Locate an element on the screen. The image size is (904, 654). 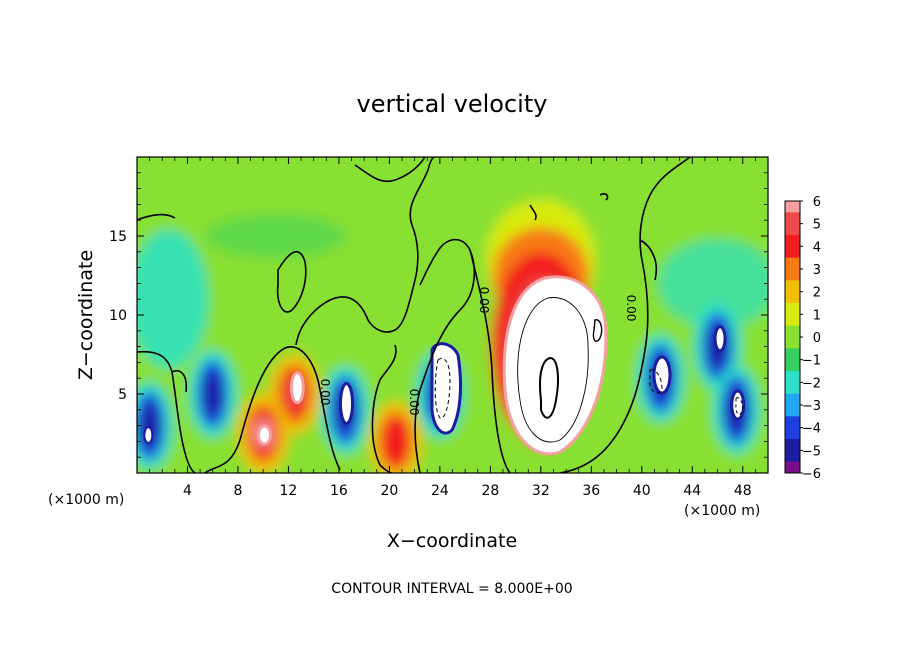
colorbar-label: 4 is located at coordinates (817, 247).